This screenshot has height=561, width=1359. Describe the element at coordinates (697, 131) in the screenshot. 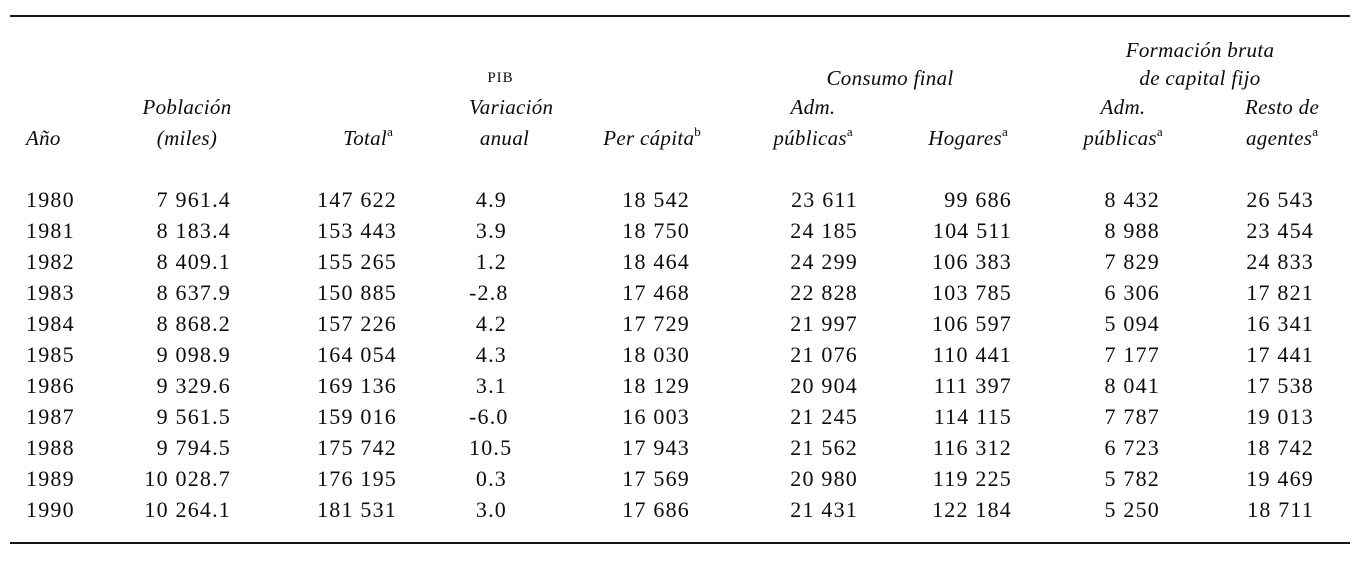

I see `footnote-marker: b` at that location.